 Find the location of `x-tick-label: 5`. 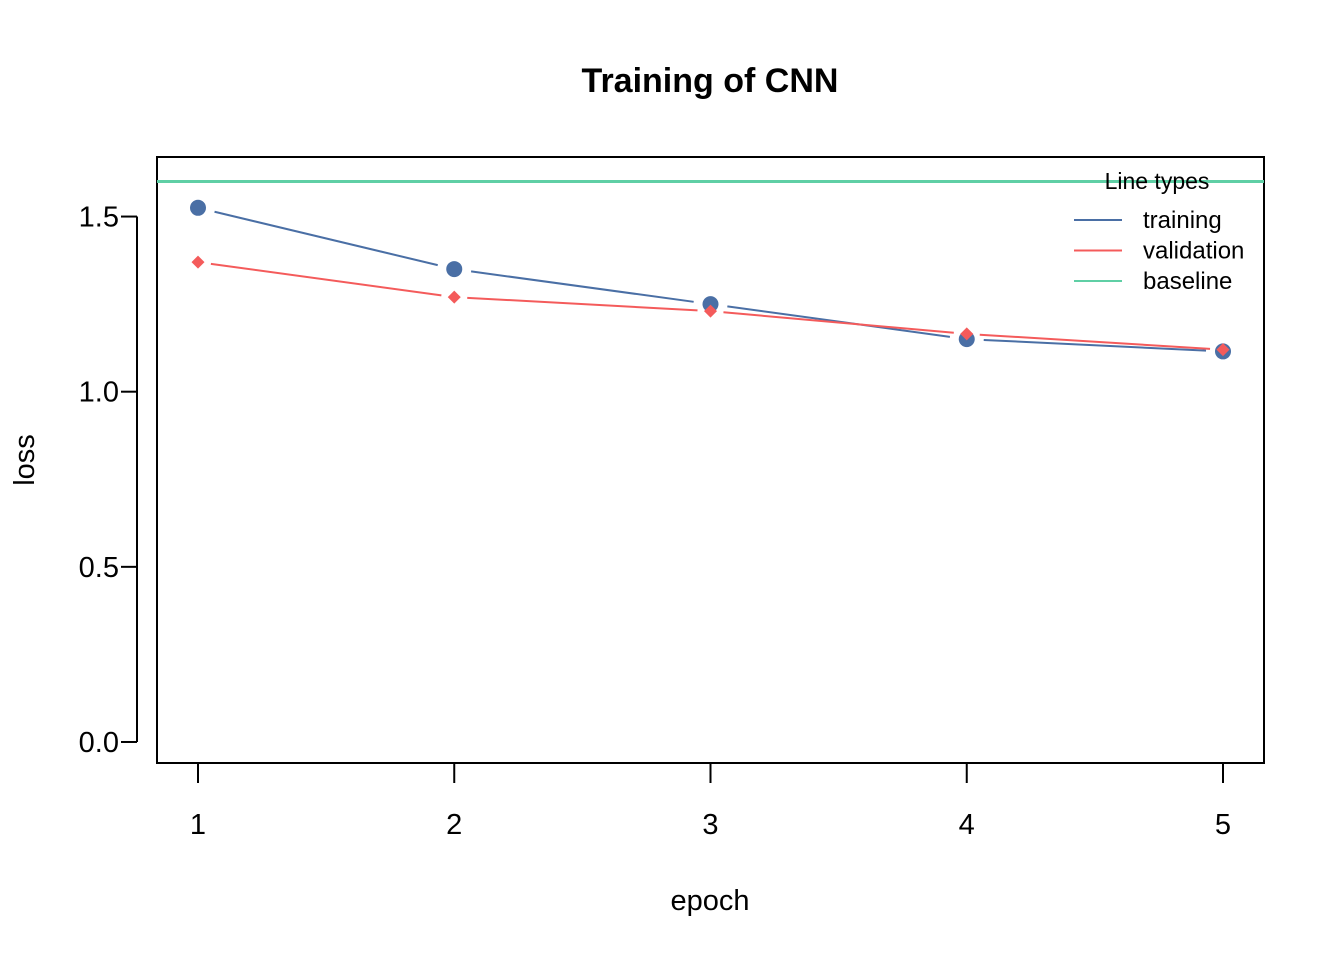

x-tick-label: 5 is located at coordinates (1223, 825).